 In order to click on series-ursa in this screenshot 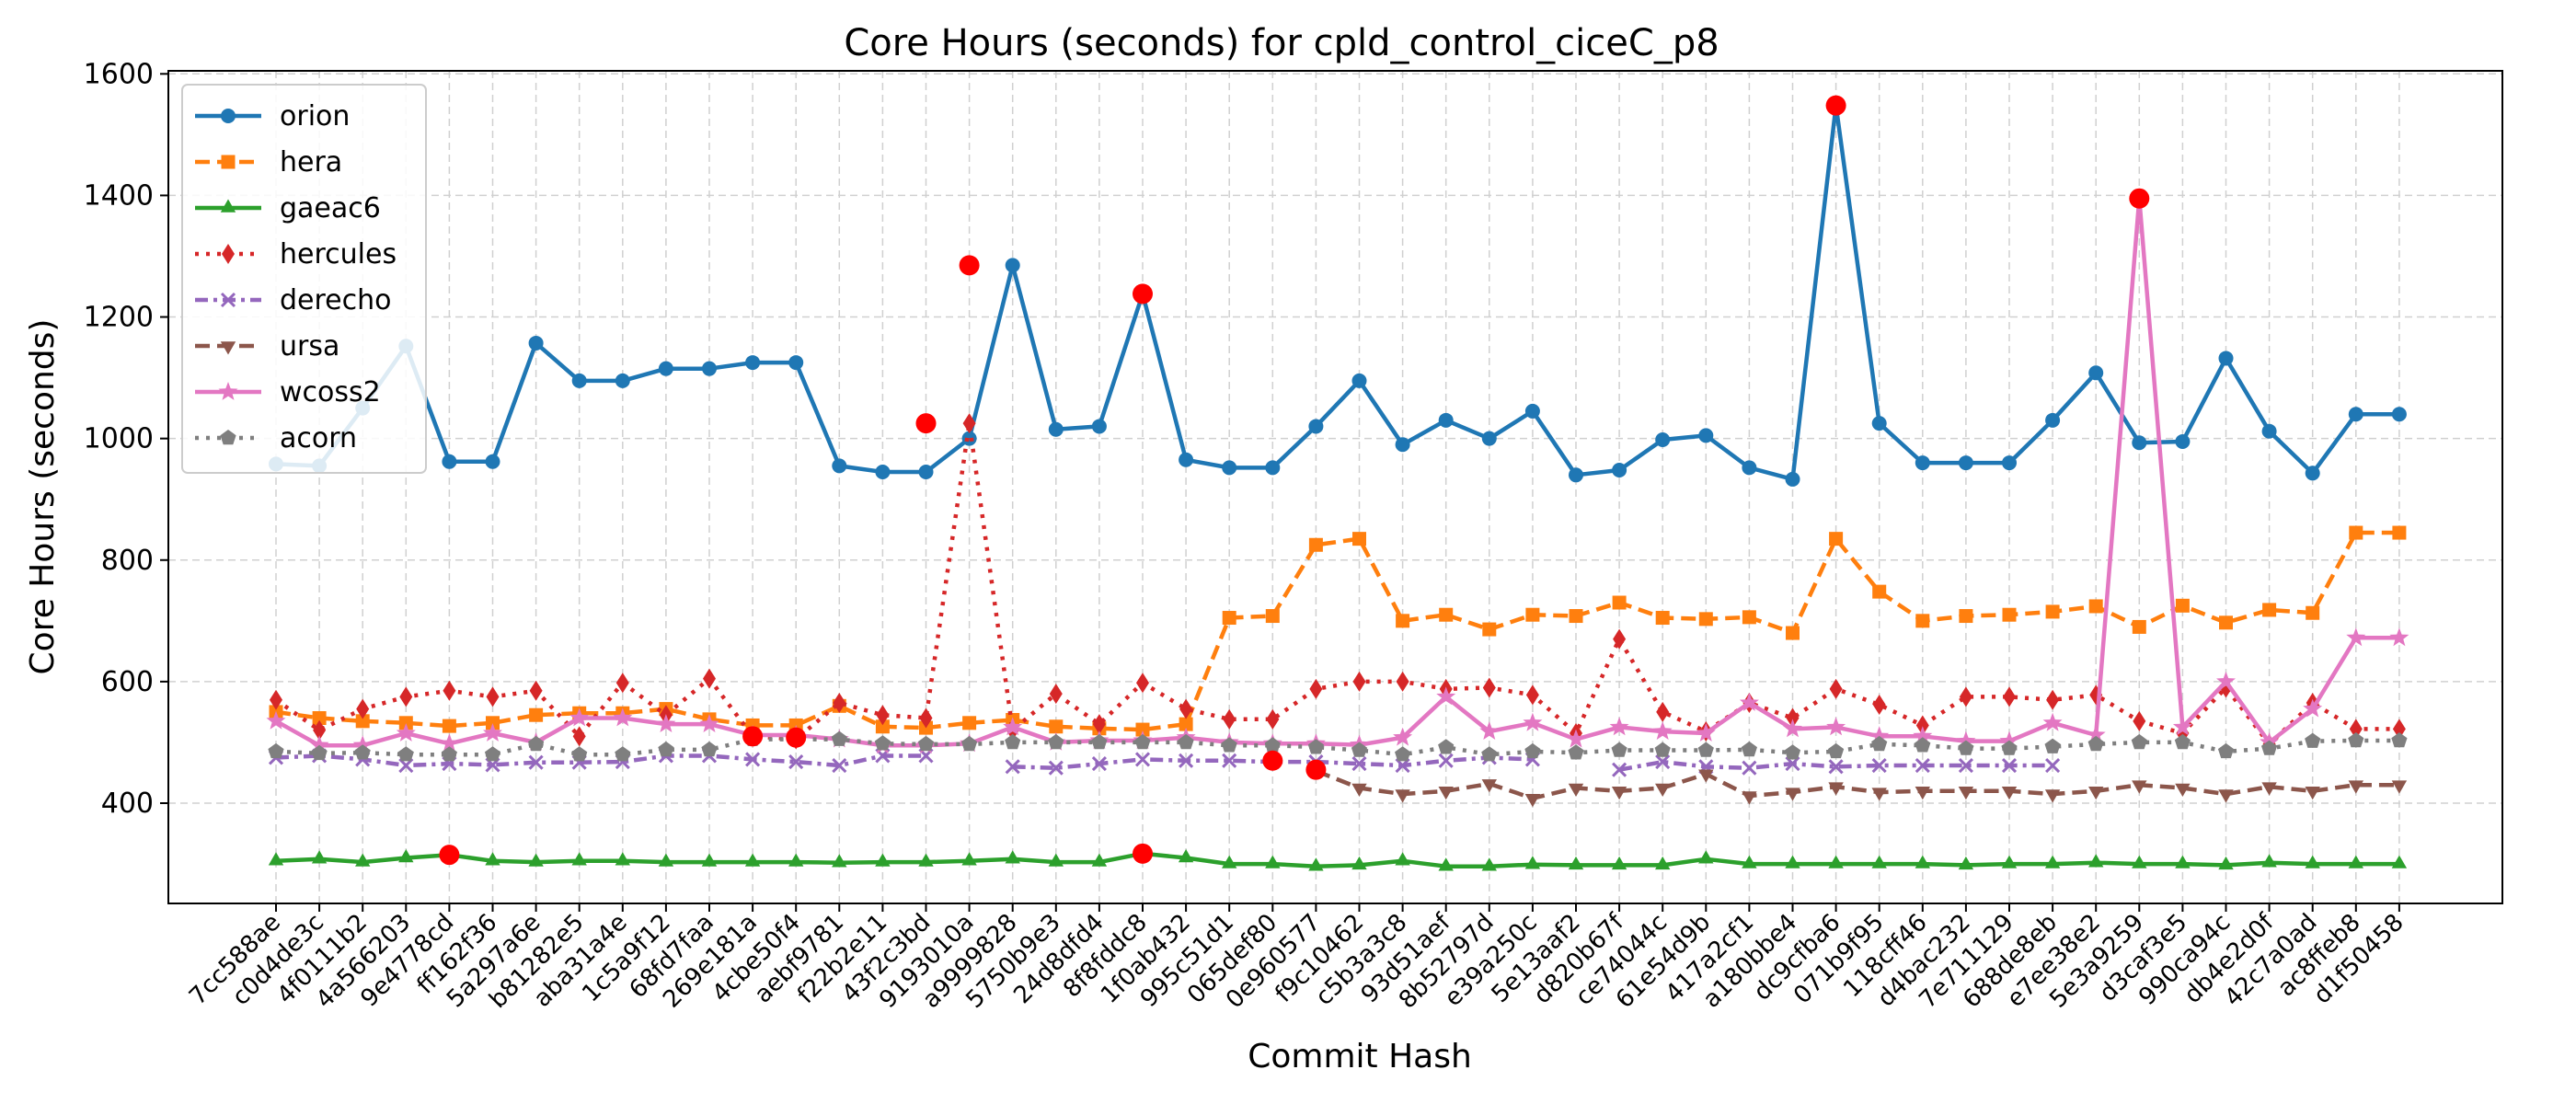, I will do `click(1858, 787)`.